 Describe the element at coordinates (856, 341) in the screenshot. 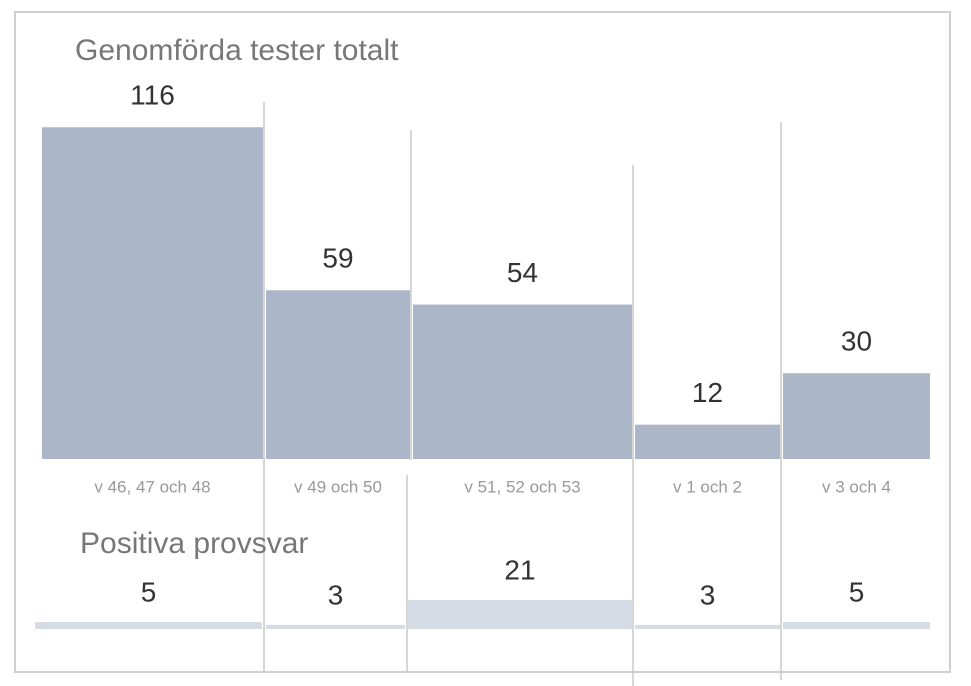

I see `value-label: 30` at that location.